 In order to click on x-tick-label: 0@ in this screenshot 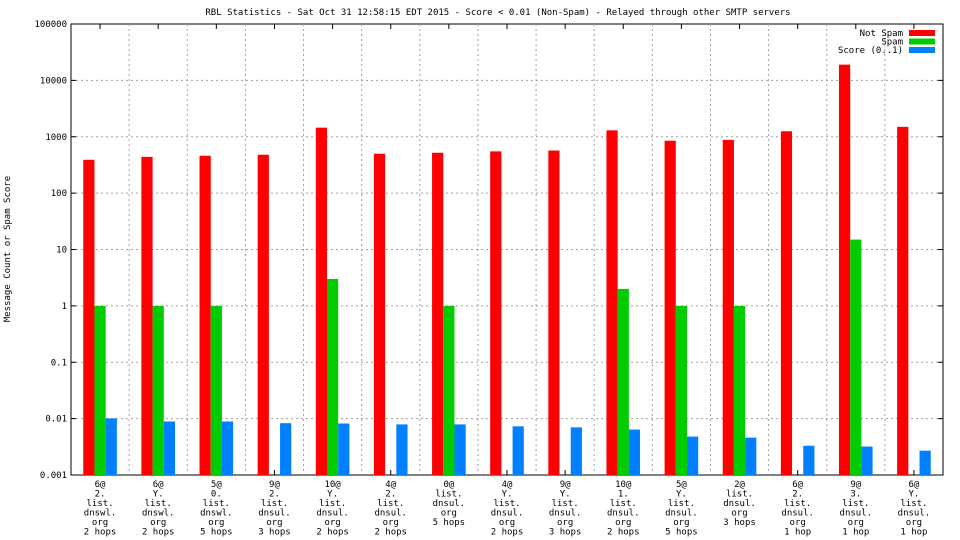, I will do `click(448, 485)`.